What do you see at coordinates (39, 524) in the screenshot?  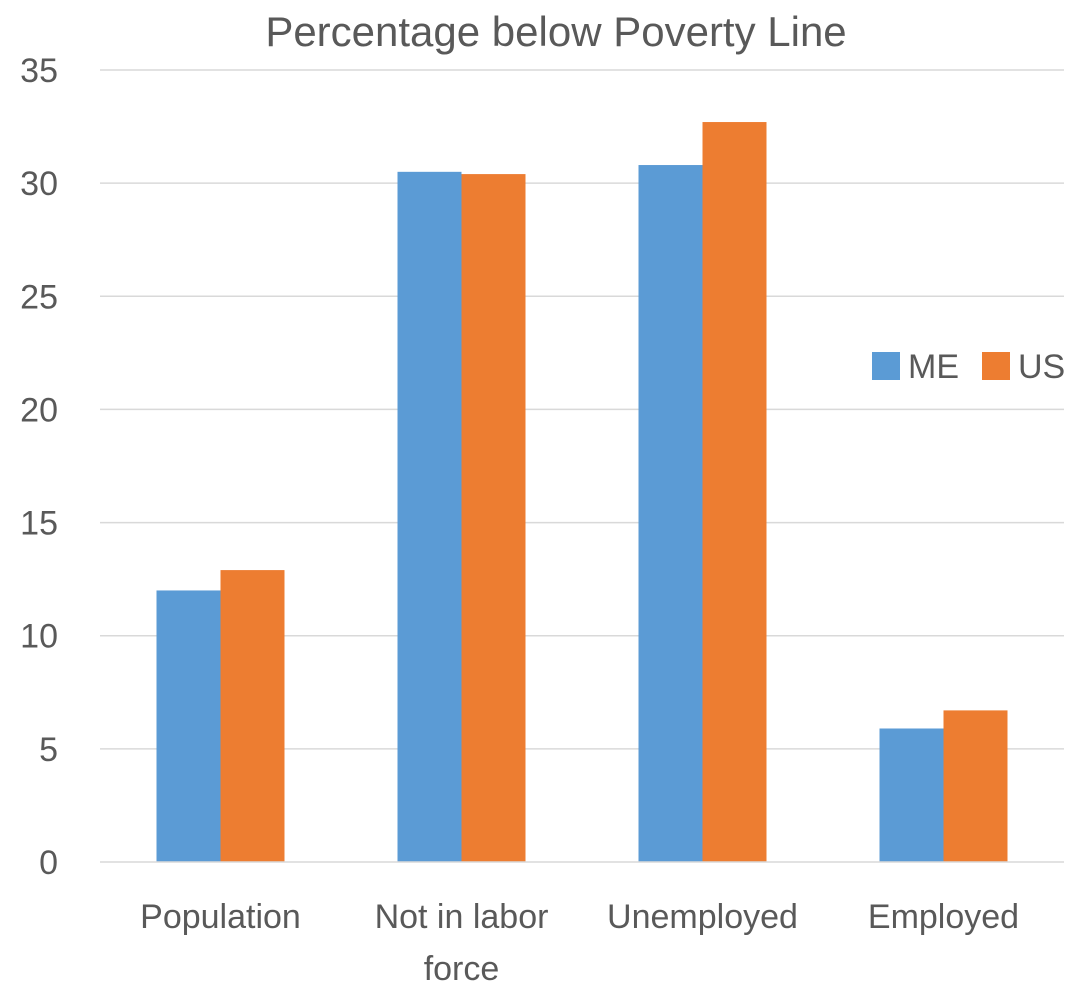 I see `y-tick-label-15: 15` at bounding box center [39, 524].